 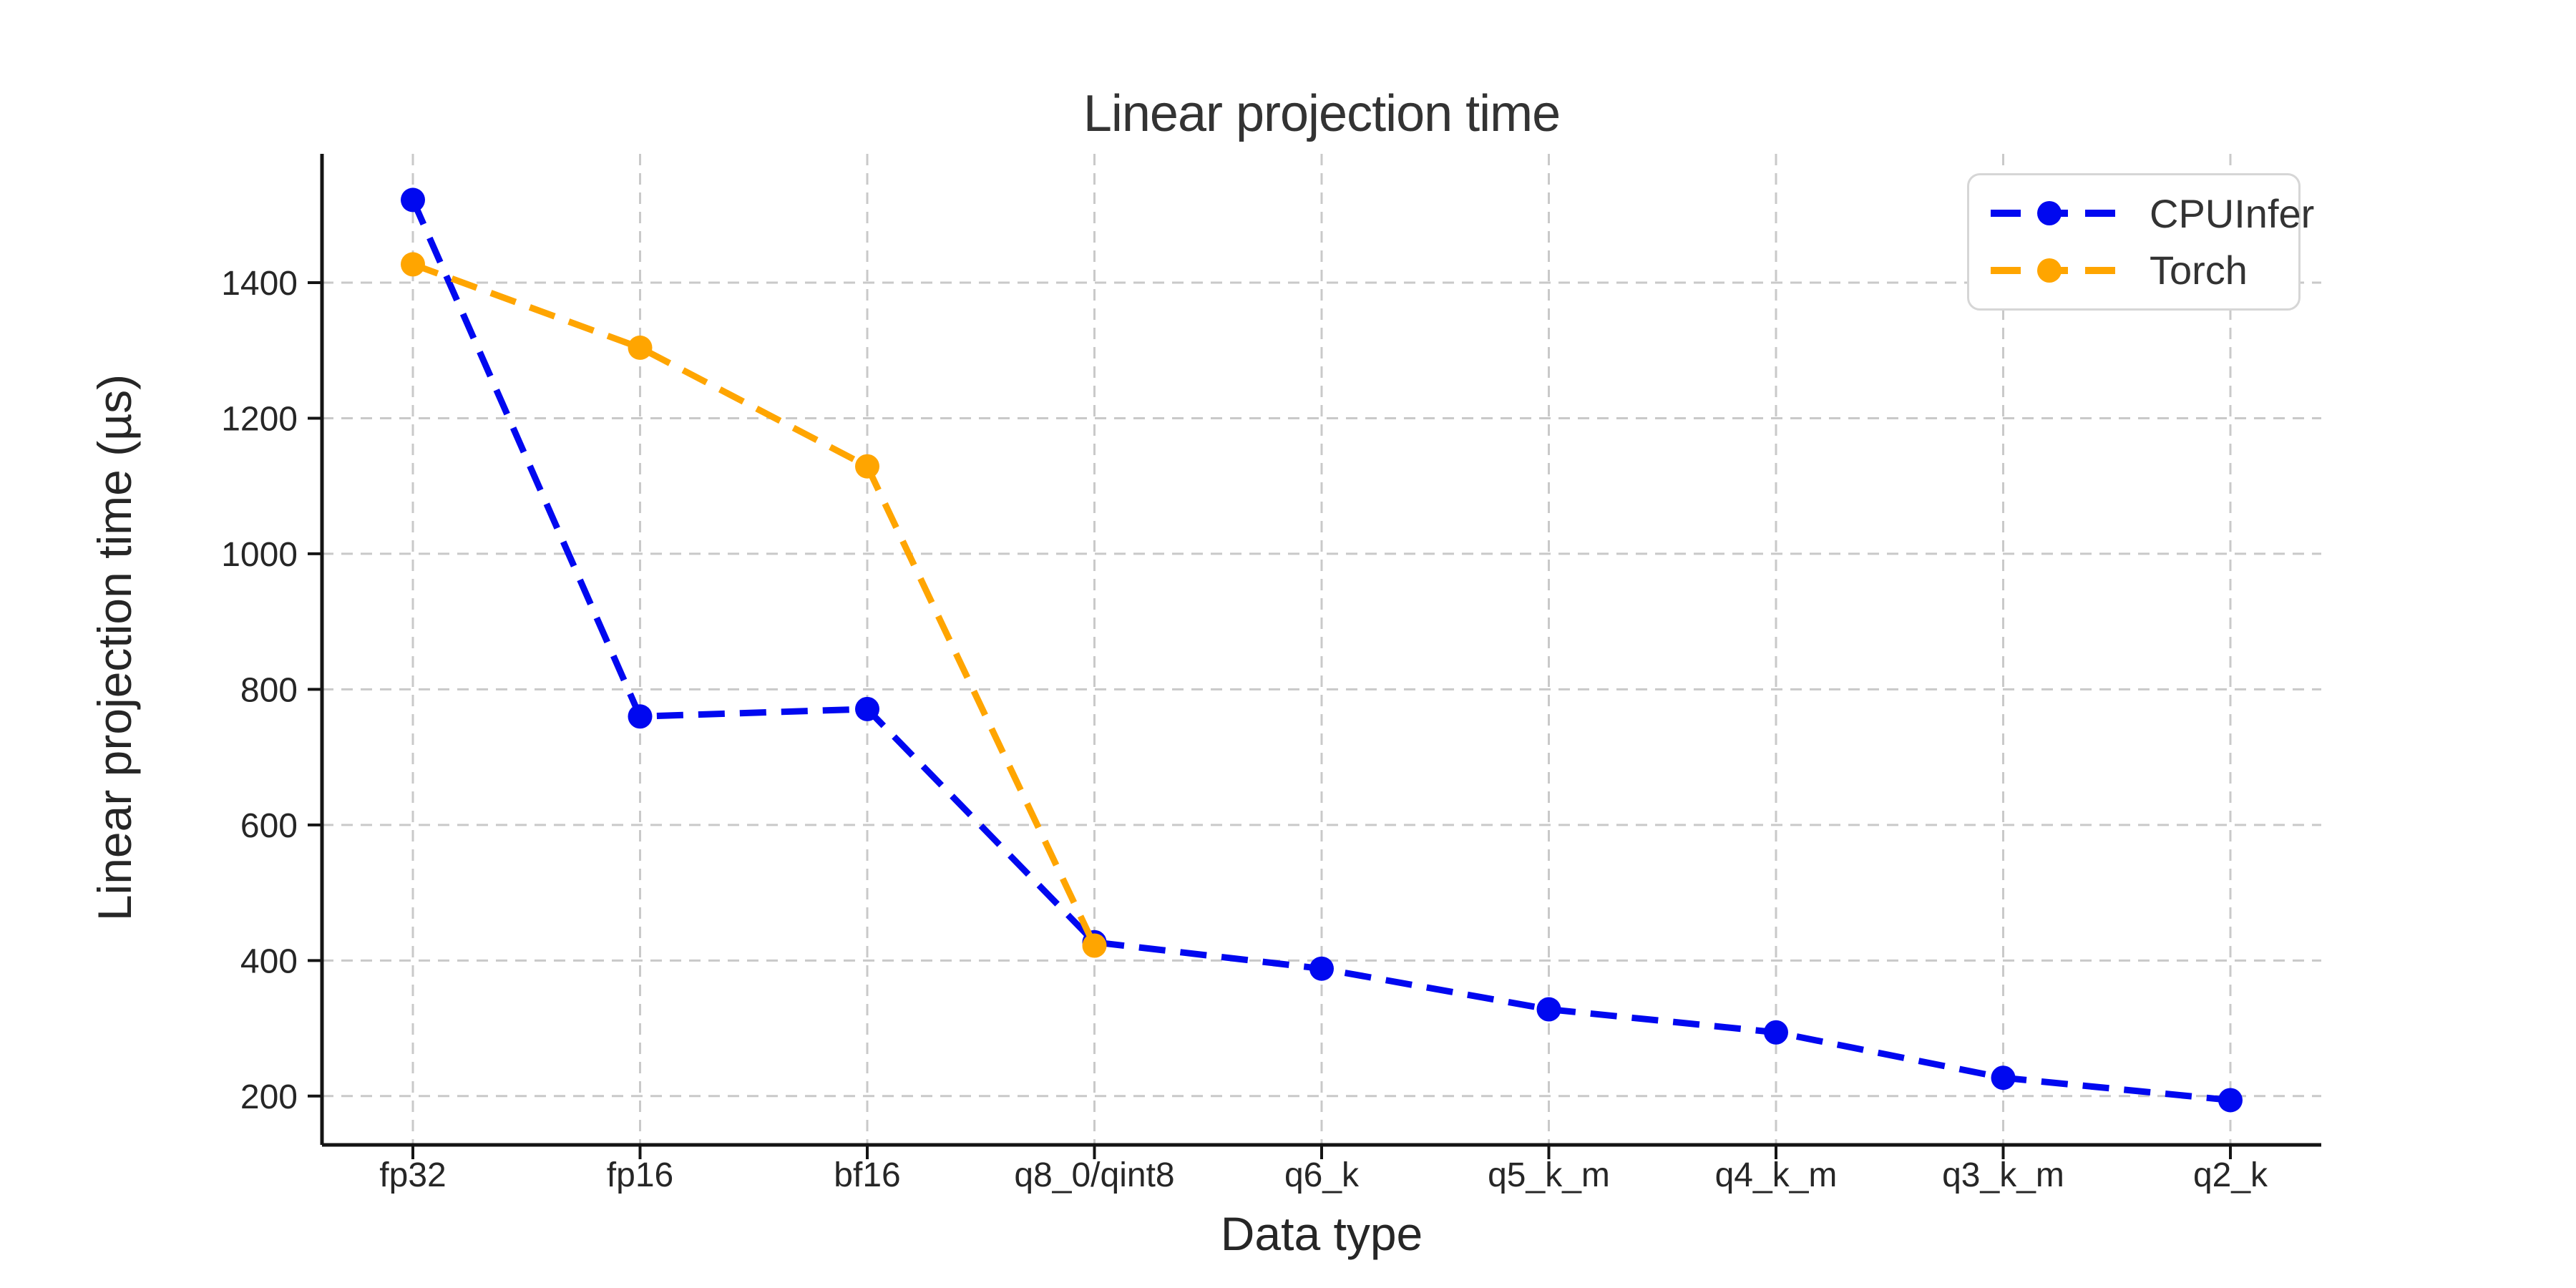 I want to click on marker-CPUInfer-fp32, so click(x=413, y=200).